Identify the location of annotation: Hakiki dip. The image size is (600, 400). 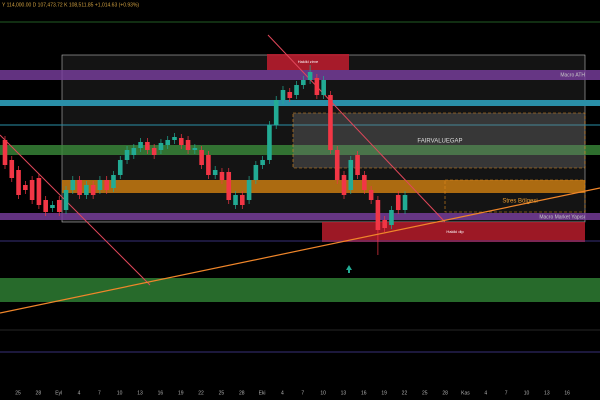
(455, 231).